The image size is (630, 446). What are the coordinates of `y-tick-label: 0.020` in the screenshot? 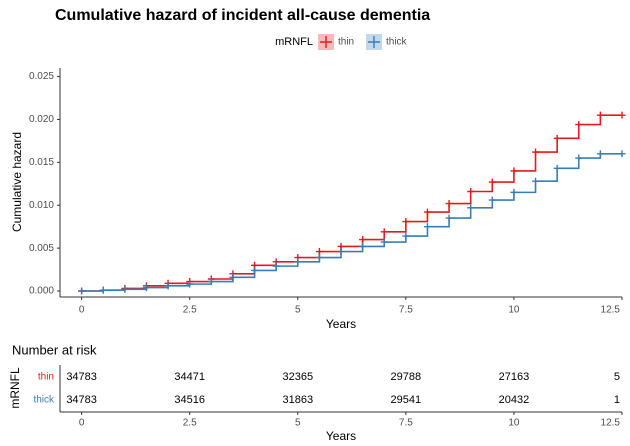 It's located at (41, 119).